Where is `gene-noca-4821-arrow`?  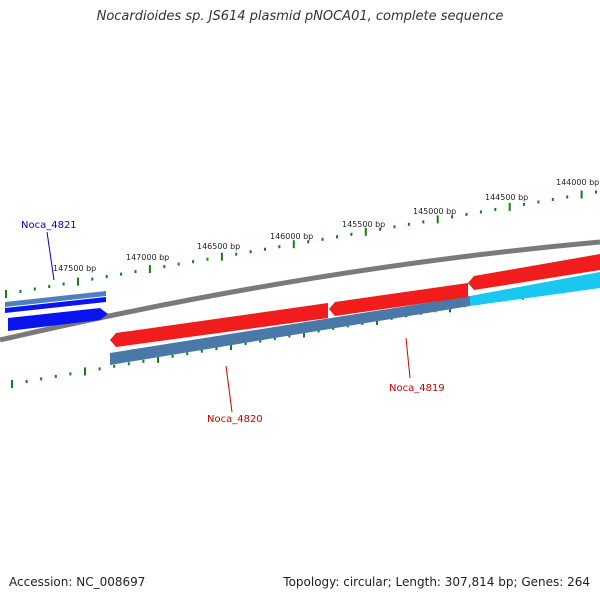 gene-noca-4821-arrow is located at coordinates (58, 319).